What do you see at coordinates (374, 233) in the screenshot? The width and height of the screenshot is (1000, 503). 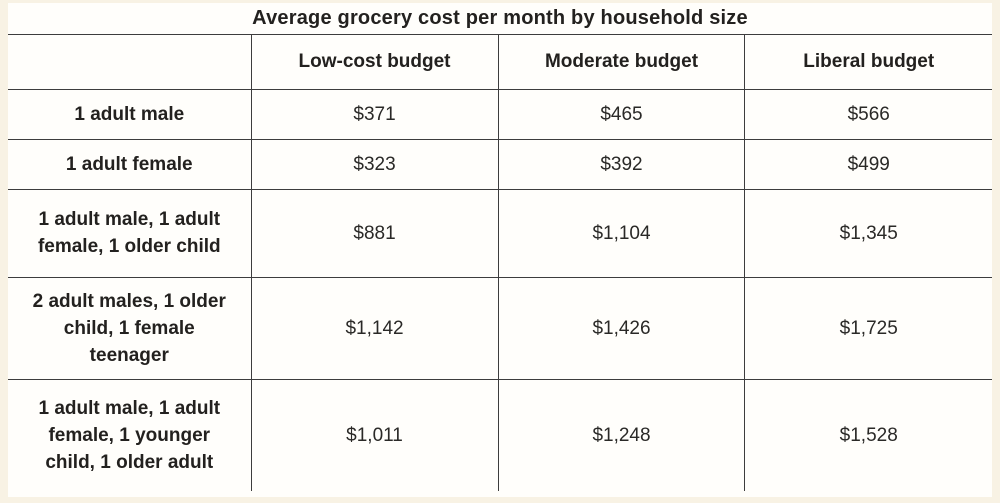 I see `value-cell: $881` at bounding box center [374, 233].